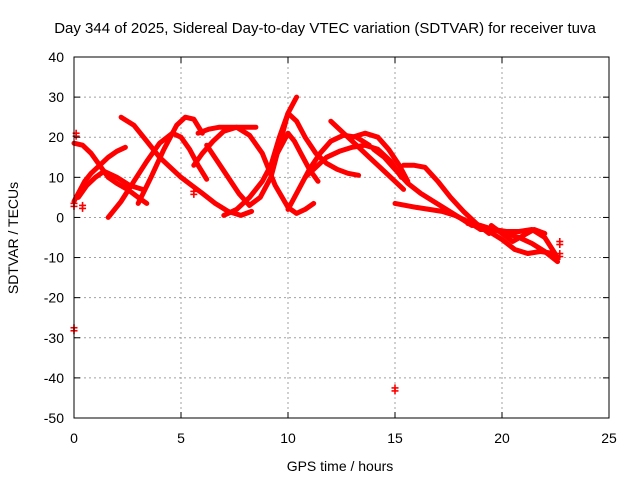 The image size is (640, 480). I want to click on series-sat-i, so click(252, 151).